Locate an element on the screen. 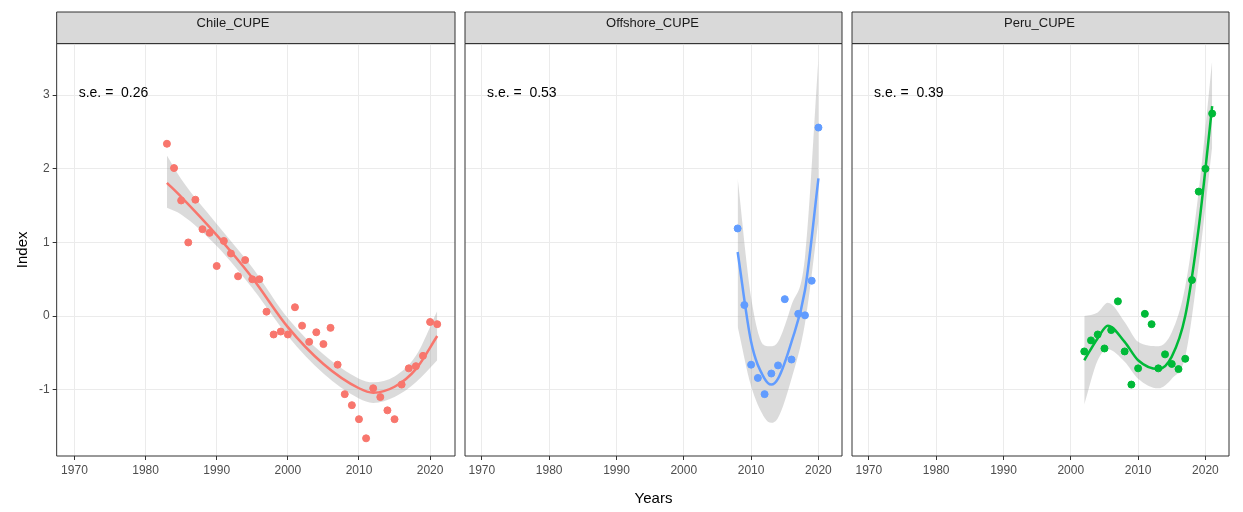 The height and width of the screenshot is (512, 1243). chart-title: Offshore_CUPE is located at coordinates (653, 23).